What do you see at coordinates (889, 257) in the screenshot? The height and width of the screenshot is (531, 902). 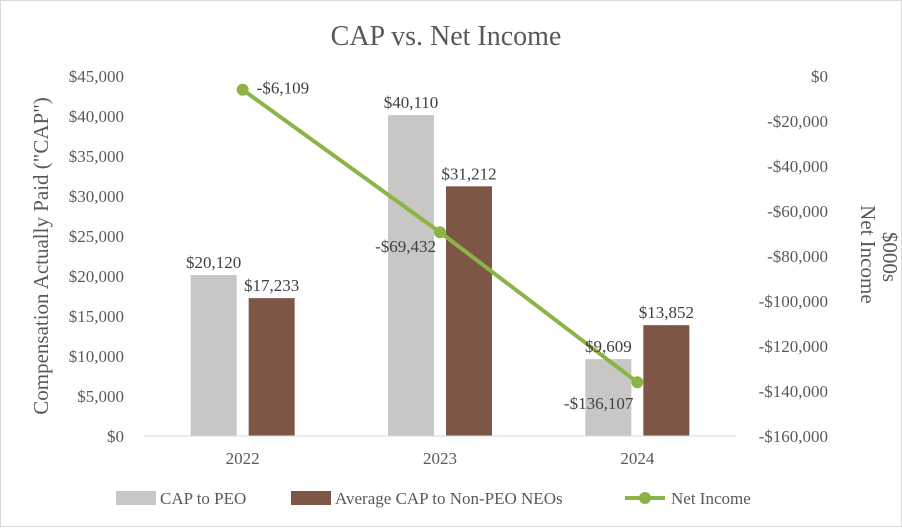 I see `y2-axis-title-line2: $000s` at bounding box center [889, 257].